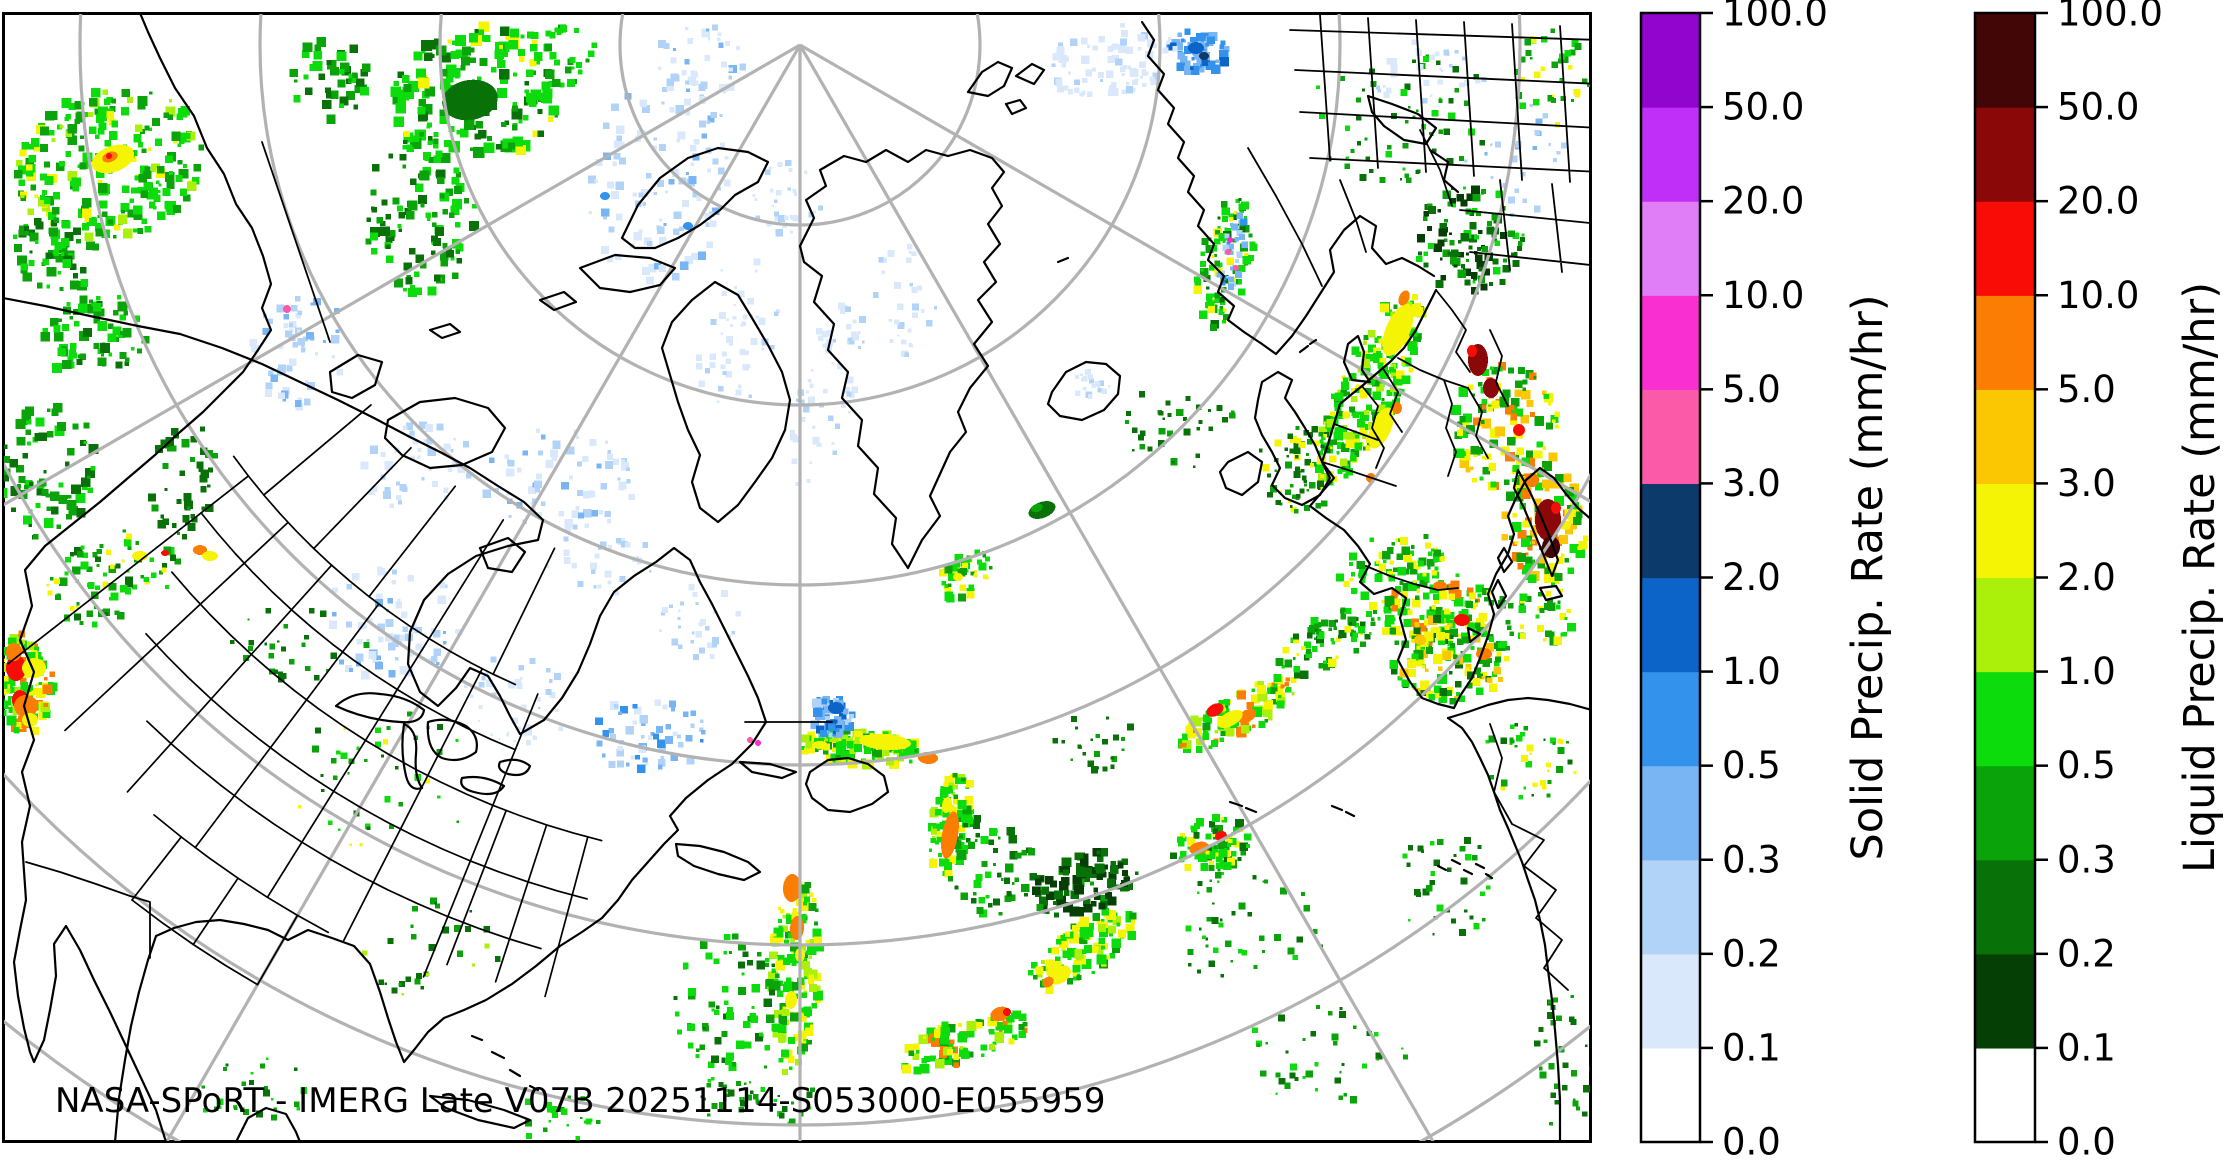 This screenshot has width=2237, height=1167. What do you see at coordinates (88, 910) in the screenshot?
I see `border-us-mexico` at bounding box center [88, 910].